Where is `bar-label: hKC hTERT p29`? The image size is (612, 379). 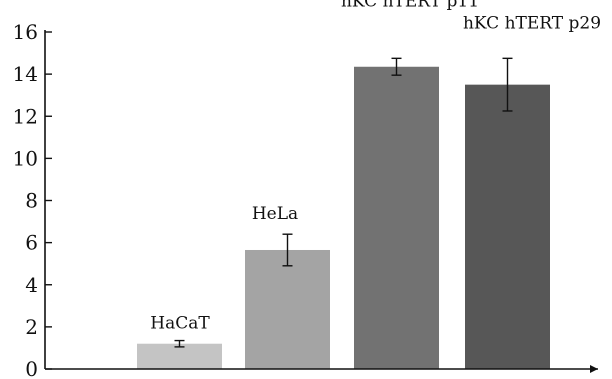
bar-label: hKC hTERT p29 is located at coordinates (532, 23).